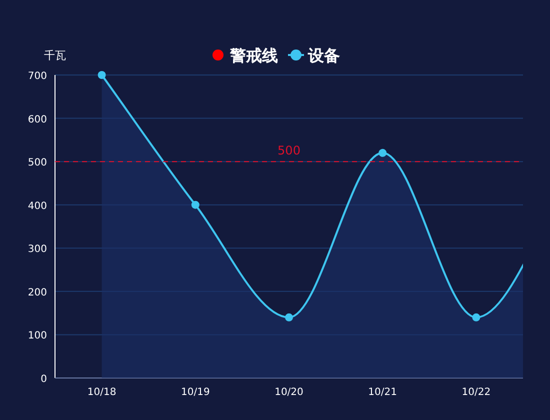 Image resolution: width=550 pixels, height=420 pixels. I want to click on y-tick-label: 300, so click(37, 250).